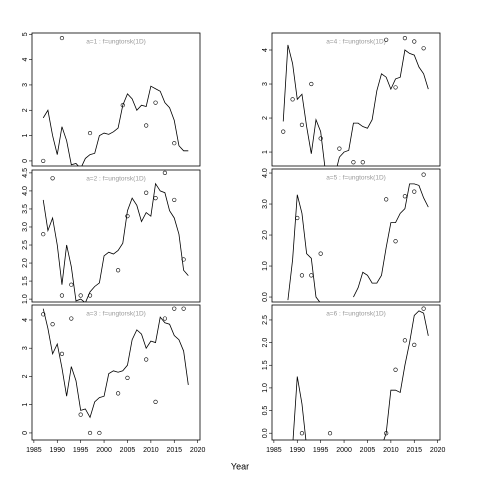 This screenshot has height=485, width=480. Describe the element at coordinates (116, 314) in the screenshot. I see `panel-title: a=3 : f=ungtorsk(1D)` at that location.